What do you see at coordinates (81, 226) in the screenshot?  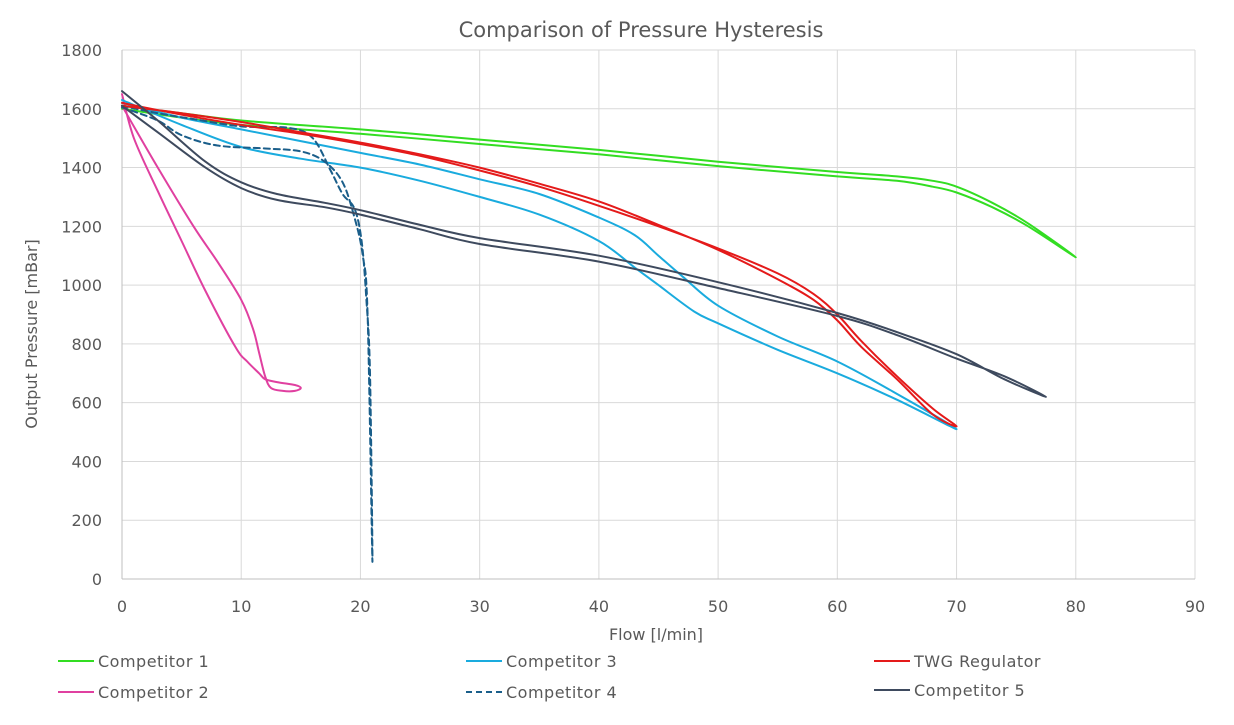 I see `y-tick-label: 1200` at bounding box center [81, 226].